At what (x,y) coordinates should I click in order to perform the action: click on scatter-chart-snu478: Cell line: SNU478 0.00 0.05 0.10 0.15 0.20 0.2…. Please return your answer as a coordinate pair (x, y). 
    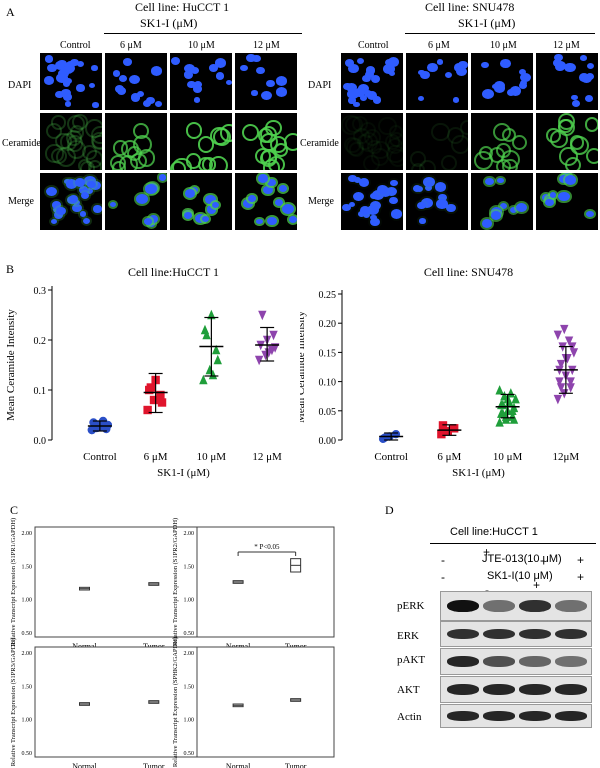
    Looking at the image, I should click on (439, 372).